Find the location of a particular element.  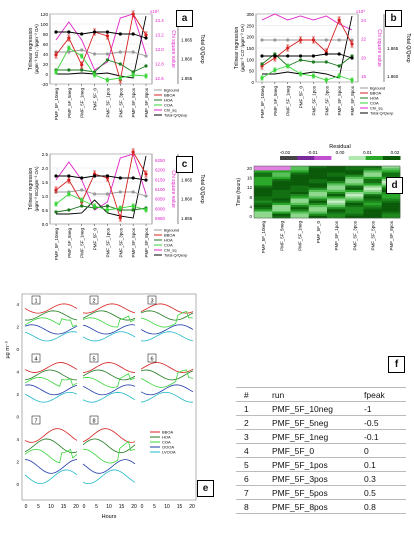

y-right1-tick: 13.4 is located at coordinates (159, 20).